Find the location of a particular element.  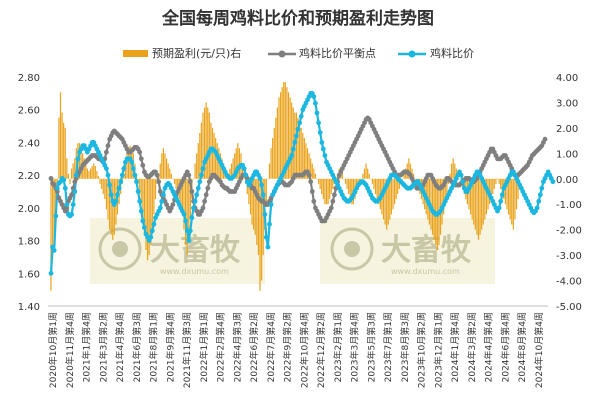

y-right-tick-label: -1.00 is located at coordinates (569, 205).